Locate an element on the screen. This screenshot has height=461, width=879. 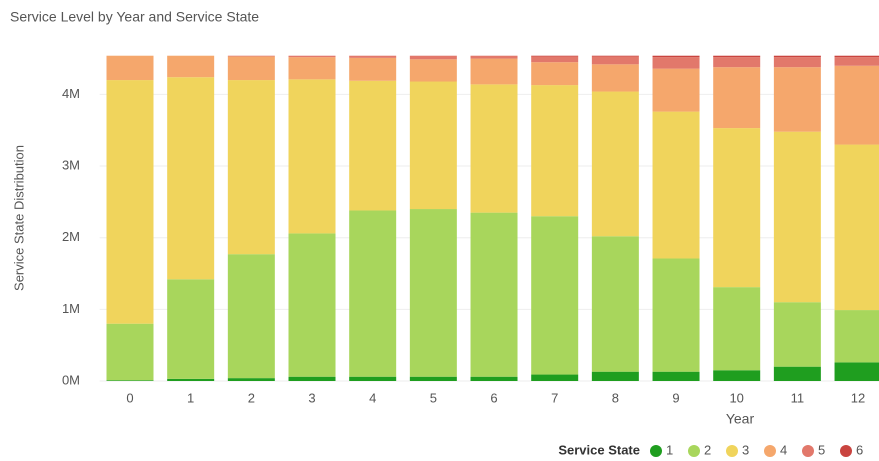
y-axis-title: Service State Distribution is located at coordinates (18, 218).